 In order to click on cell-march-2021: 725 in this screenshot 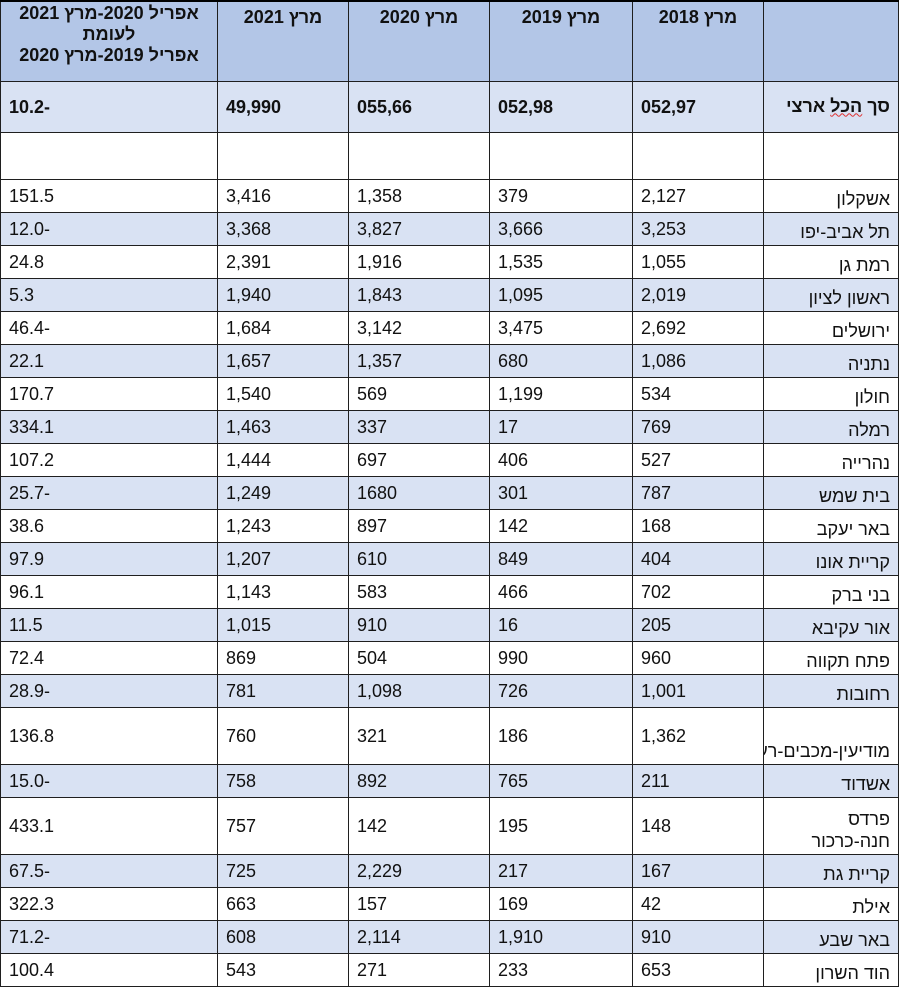, I will do `click(283, 871)`.